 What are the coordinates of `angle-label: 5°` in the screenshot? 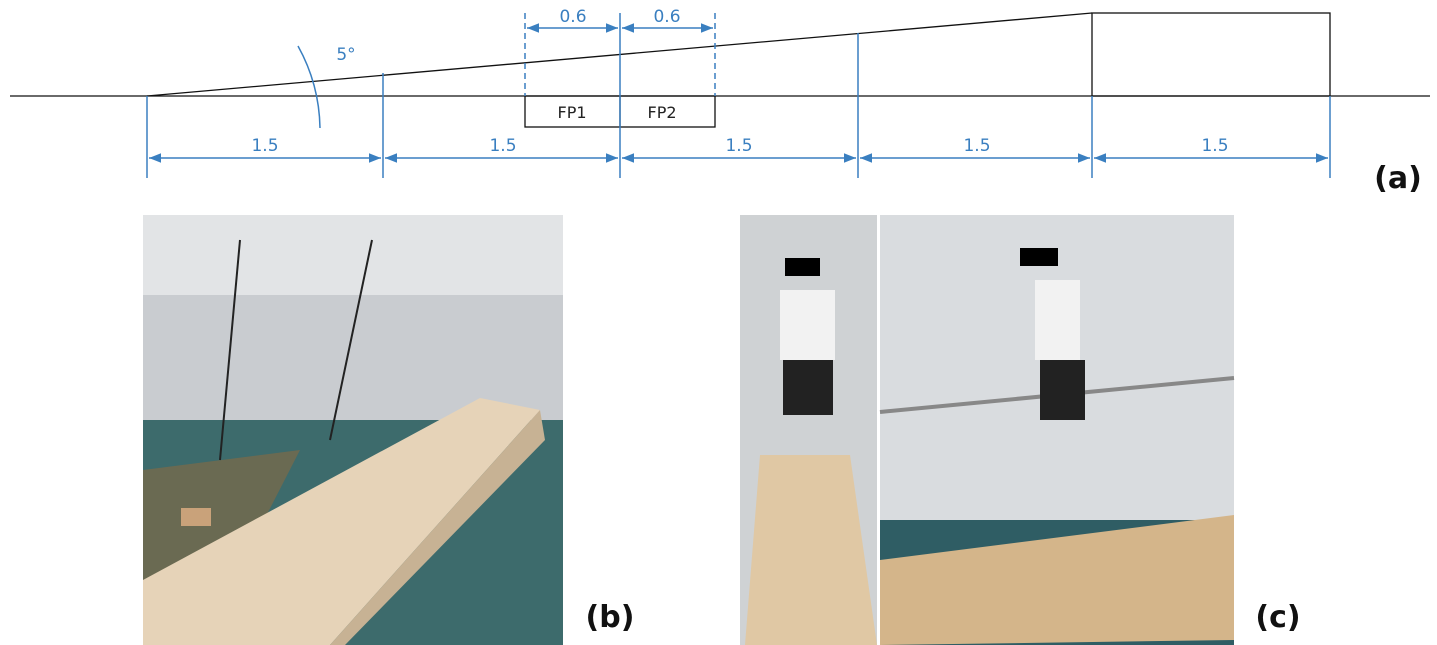 It's located at (345, 55).